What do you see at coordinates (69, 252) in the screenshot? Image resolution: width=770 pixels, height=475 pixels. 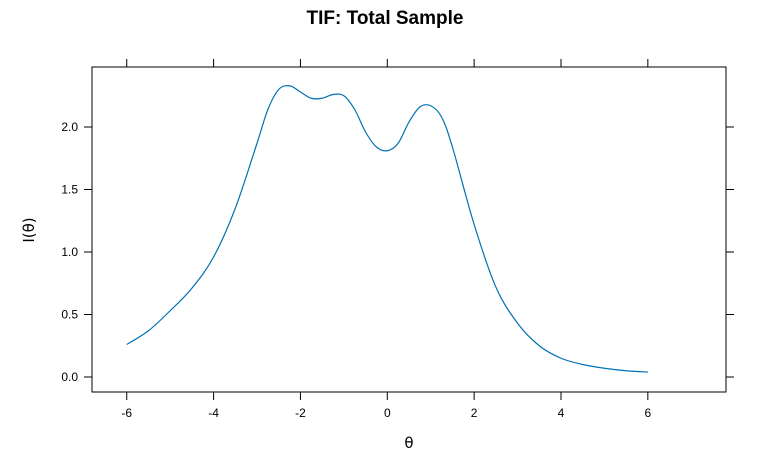 I see `y-tick-label: 1.0` at bounding box center [69, 252].